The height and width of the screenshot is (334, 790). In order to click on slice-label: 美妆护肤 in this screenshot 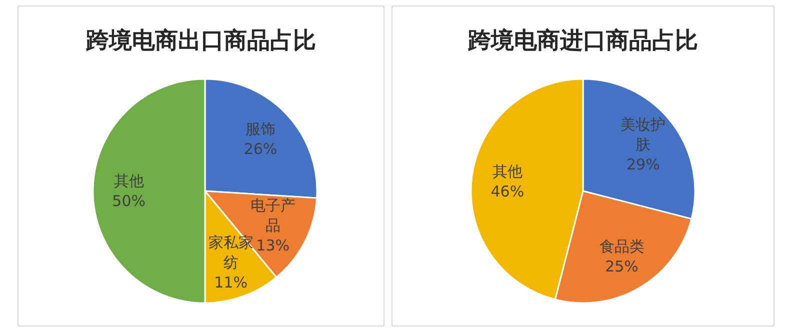, I will do `click(643, 134)`.